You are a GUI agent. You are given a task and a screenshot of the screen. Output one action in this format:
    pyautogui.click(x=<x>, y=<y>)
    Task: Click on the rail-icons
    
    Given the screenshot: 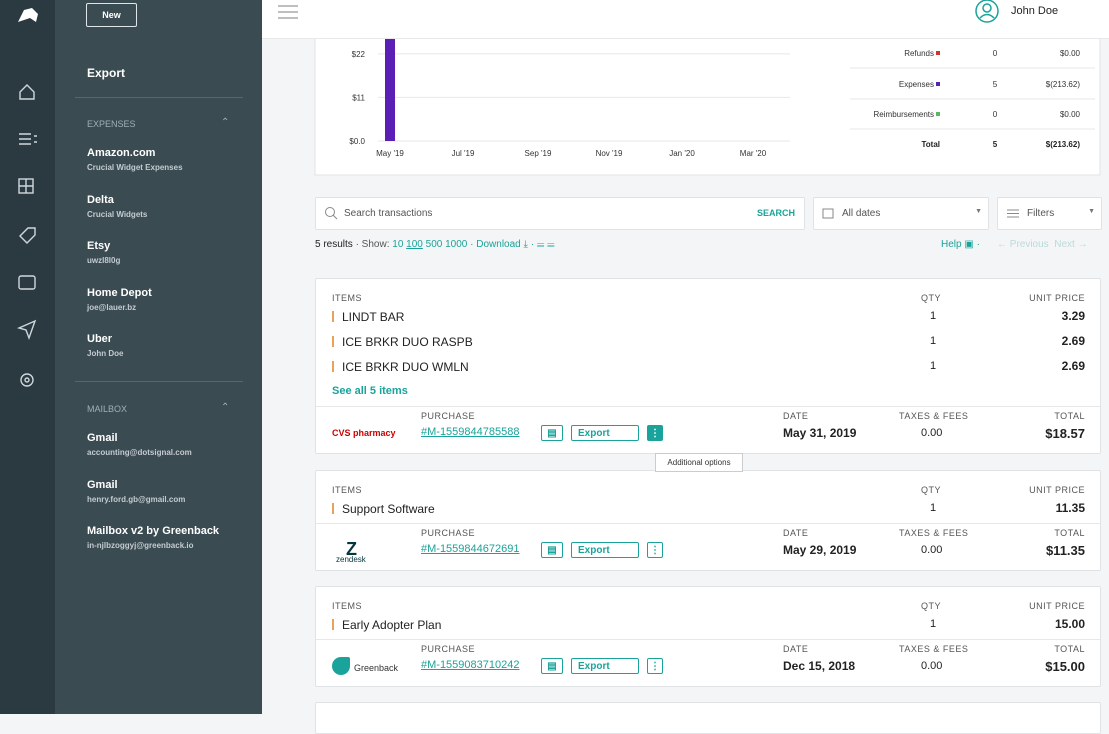 What is the action you would take?
    pyautogui.click(x=27, y=197)
    